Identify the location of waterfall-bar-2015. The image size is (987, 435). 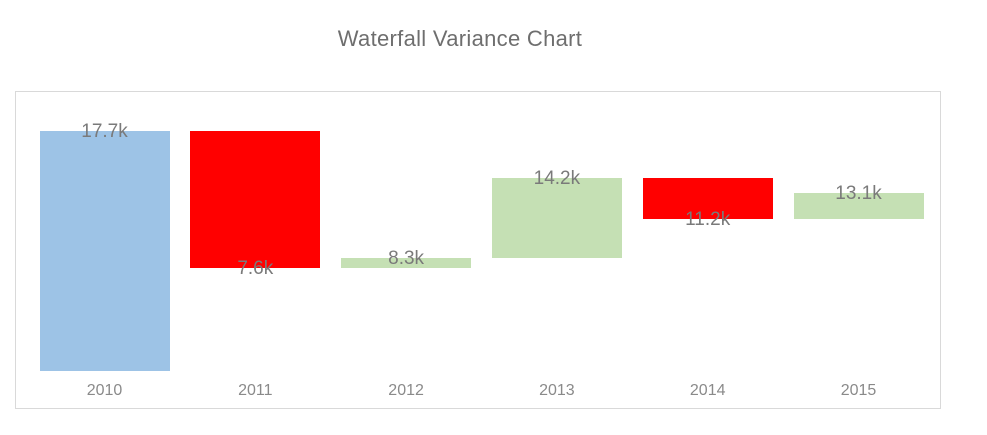
(858, 206).